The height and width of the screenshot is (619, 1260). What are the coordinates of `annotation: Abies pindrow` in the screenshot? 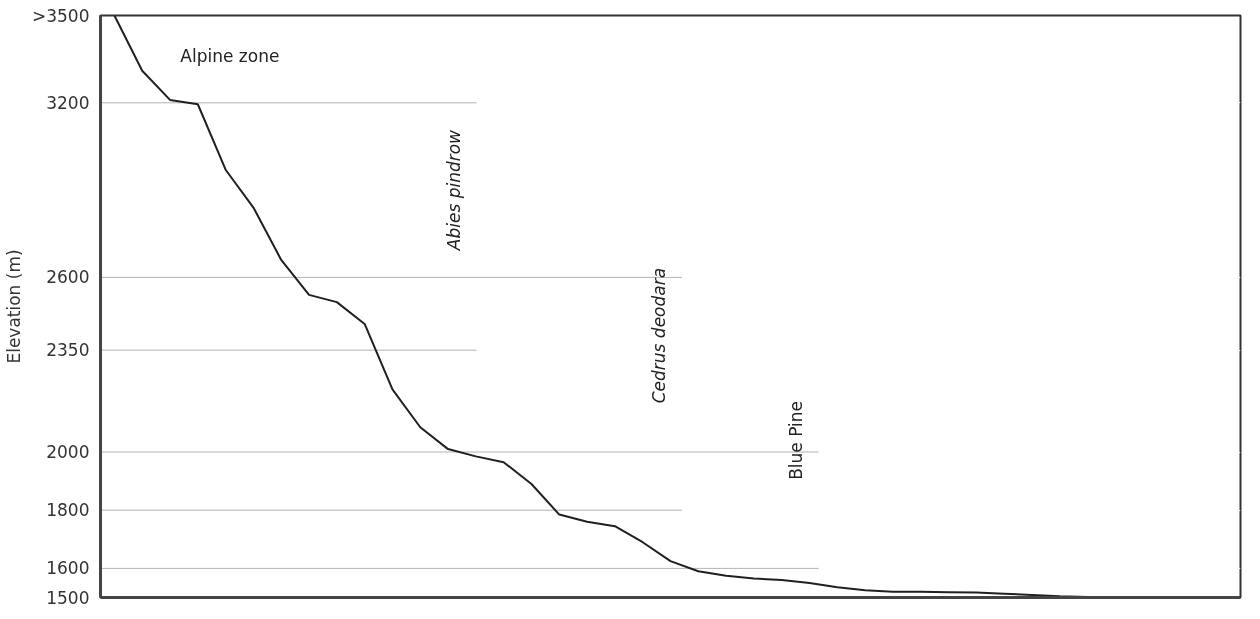 It's located at (453, 190).